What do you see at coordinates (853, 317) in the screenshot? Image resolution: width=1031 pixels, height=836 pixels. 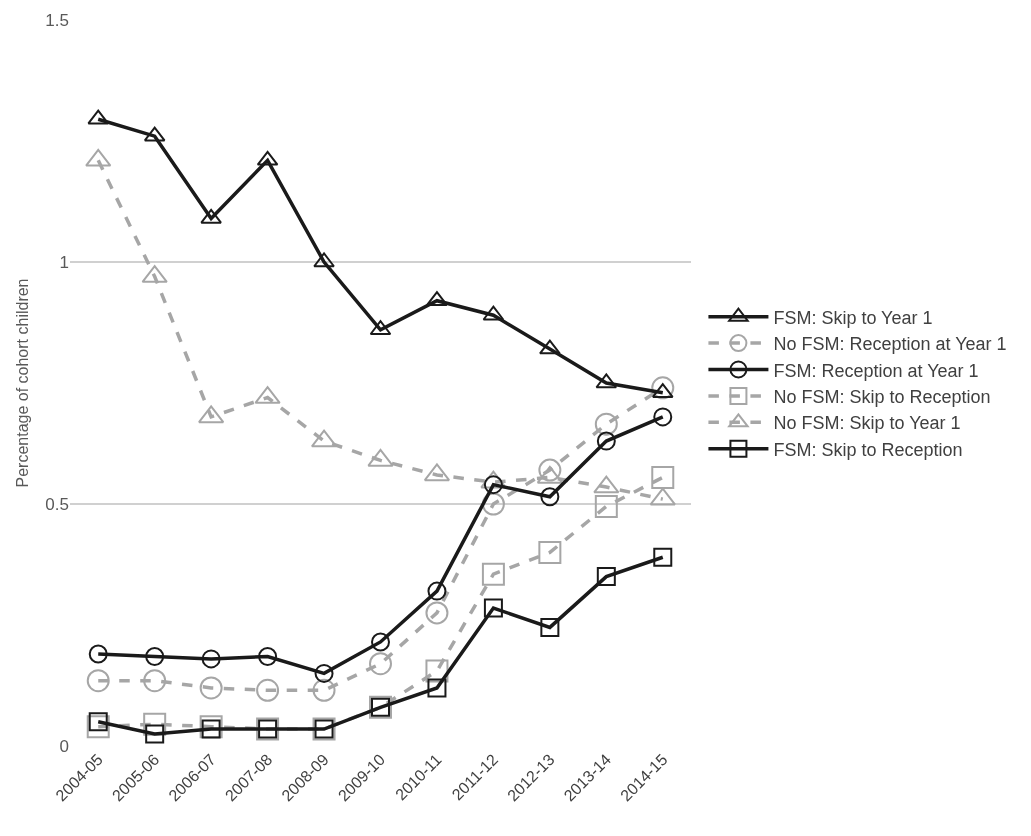 I see `legend-label: FSM: Skip to Year 1` at bounding box center [853, 317].